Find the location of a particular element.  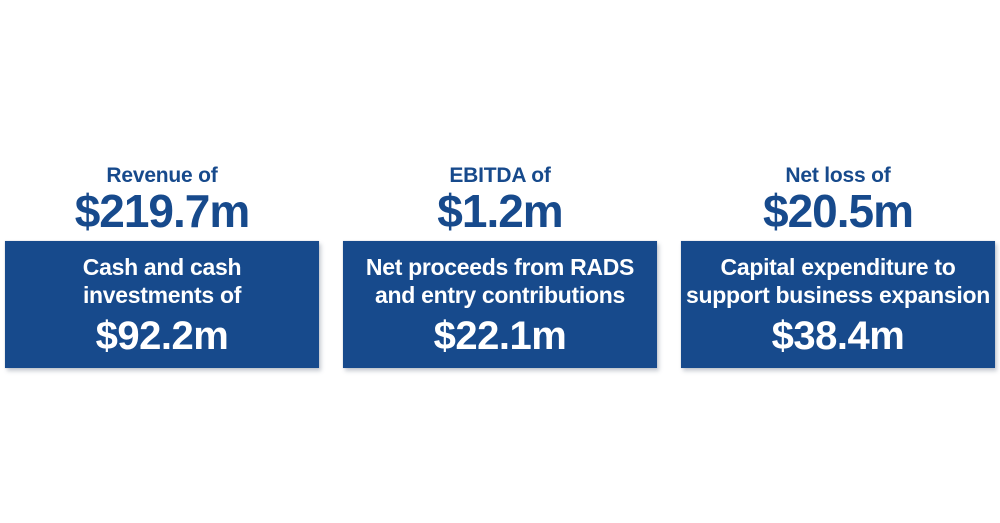

metric-panel-label: Cash and cash investments of is located at coordinates (162, 281).